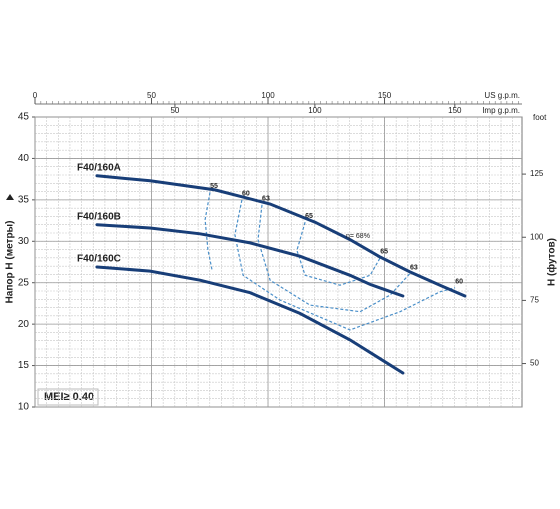 Image resolution: width=560 pixels, height=509 pixels. What do you see at coordinates (552, 262) in the screenshot?
I see `y2-axis-label: H (футов)` at bounding box center [552, 262].